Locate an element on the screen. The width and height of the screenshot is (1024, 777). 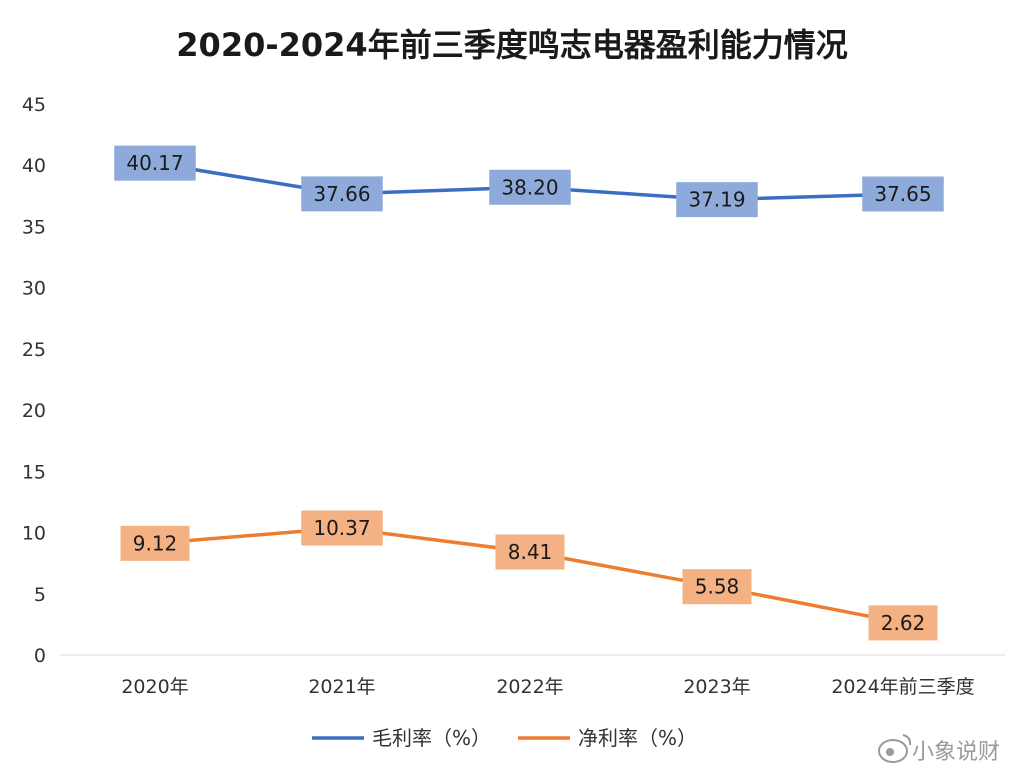
data-label: 37.19 is located at coordinates (717, 200).